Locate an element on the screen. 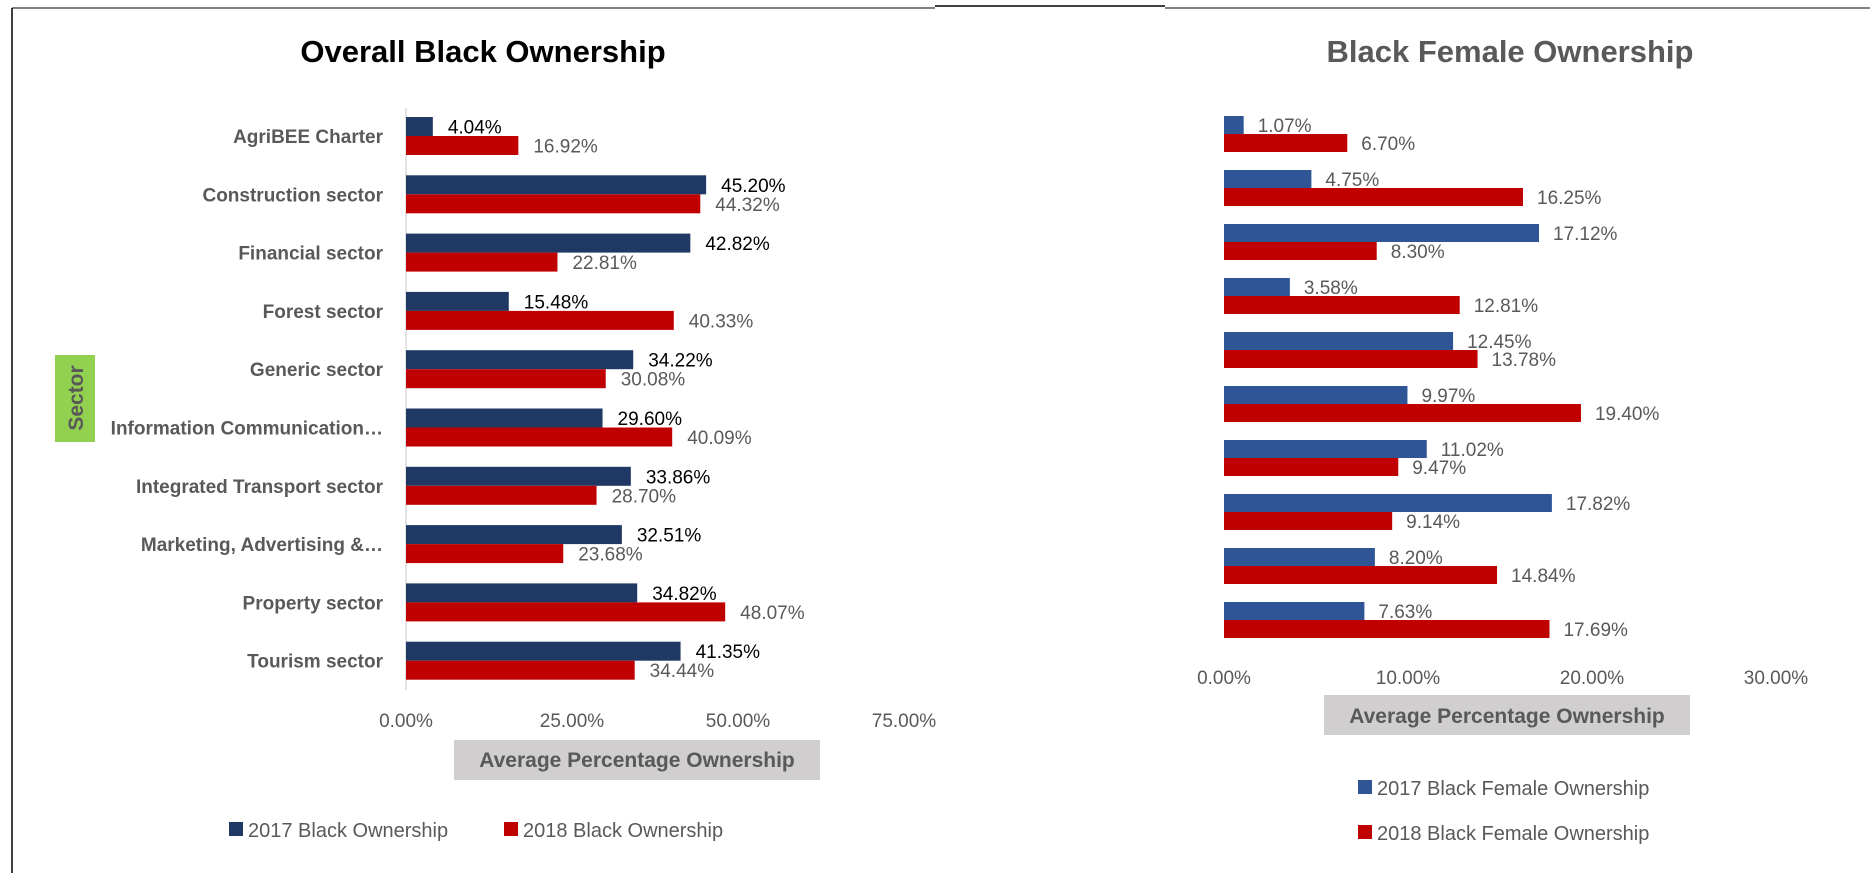 This screenshot has height=873, width=1870. chart1-x-axis-title: Average Percentage Ownership is located at coordinates (637, 760).